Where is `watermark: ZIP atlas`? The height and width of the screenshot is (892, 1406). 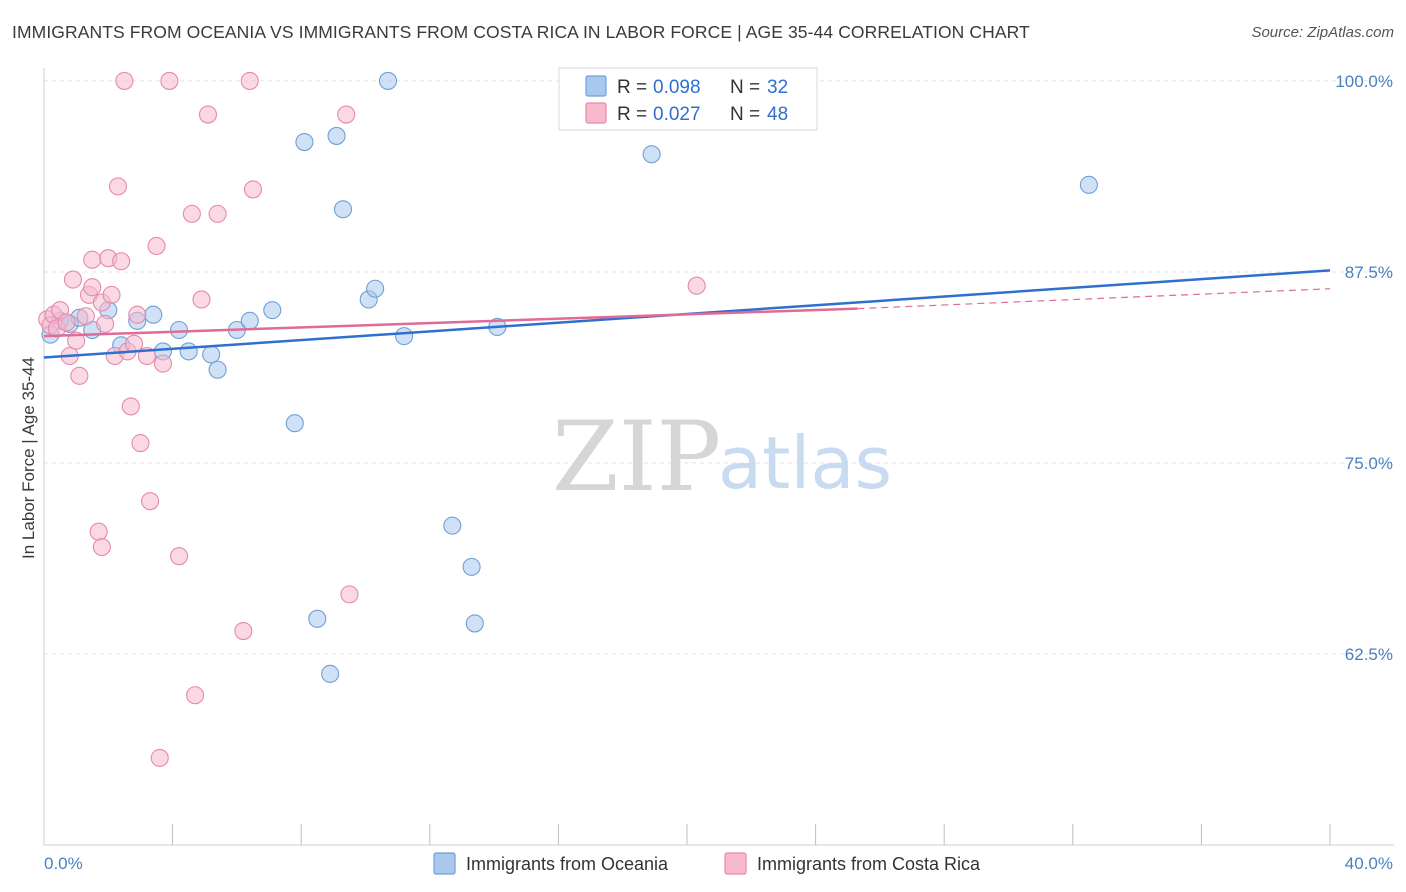 watermark: ZIP atlas is located at coordinates (722, 457).